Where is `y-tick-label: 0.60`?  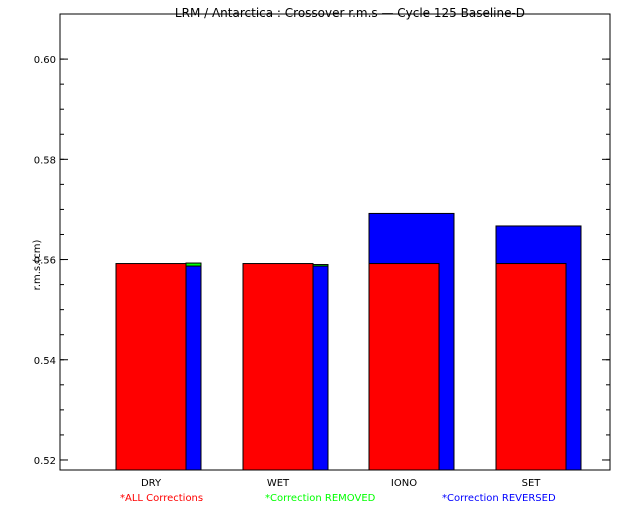 y-tick-label: 0.60 is located at coordinates (45, 60).